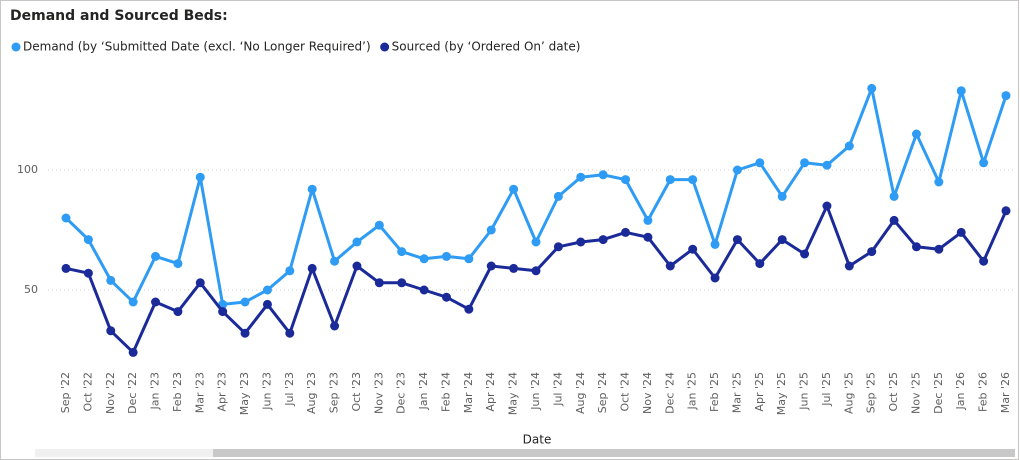  Describe the element at coordinates (893, 392) in the screenshot. I see `x-tick-label: Oct '25` at that location.